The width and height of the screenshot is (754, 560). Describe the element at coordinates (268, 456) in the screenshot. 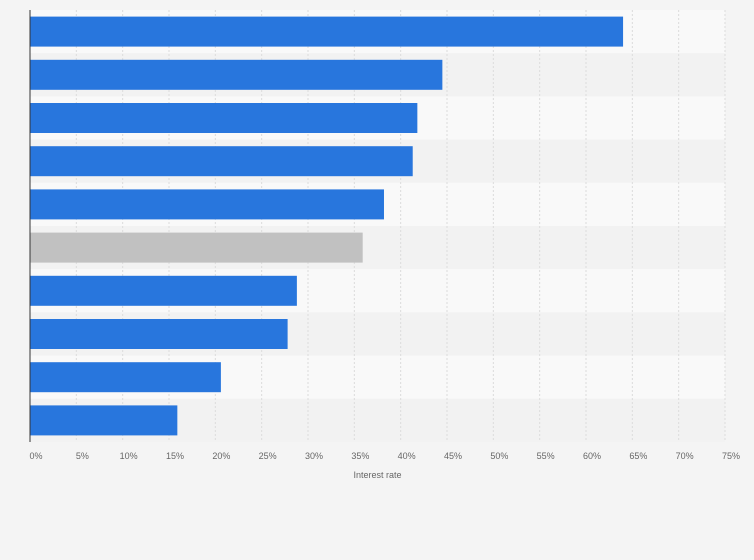

I see `x-tick-label: 25%` at that location.